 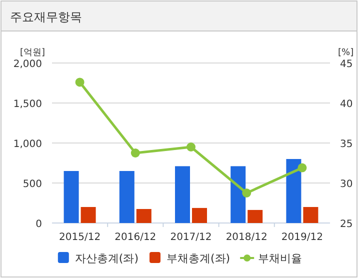 What do you see at coordinates (247, 237) in the screenshot?
I see `x-tick-label: 2018/12` at bounding box center [247, 237].